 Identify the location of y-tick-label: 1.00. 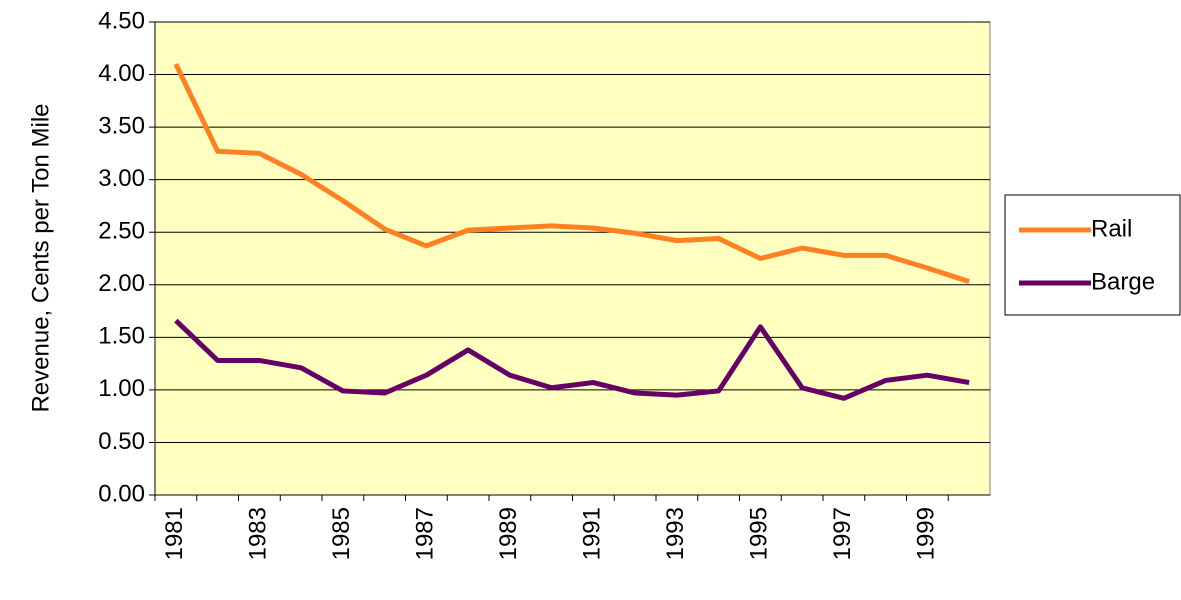
(121, 388).